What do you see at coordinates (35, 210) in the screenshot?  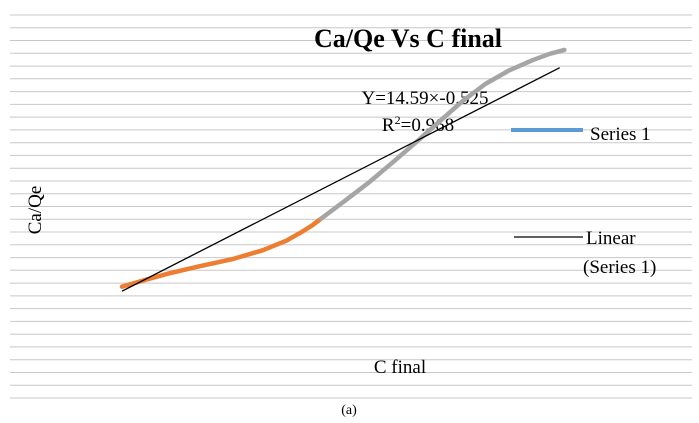 I see `y-axis-label: Ca/Qe` at bounding box center [35, 210].